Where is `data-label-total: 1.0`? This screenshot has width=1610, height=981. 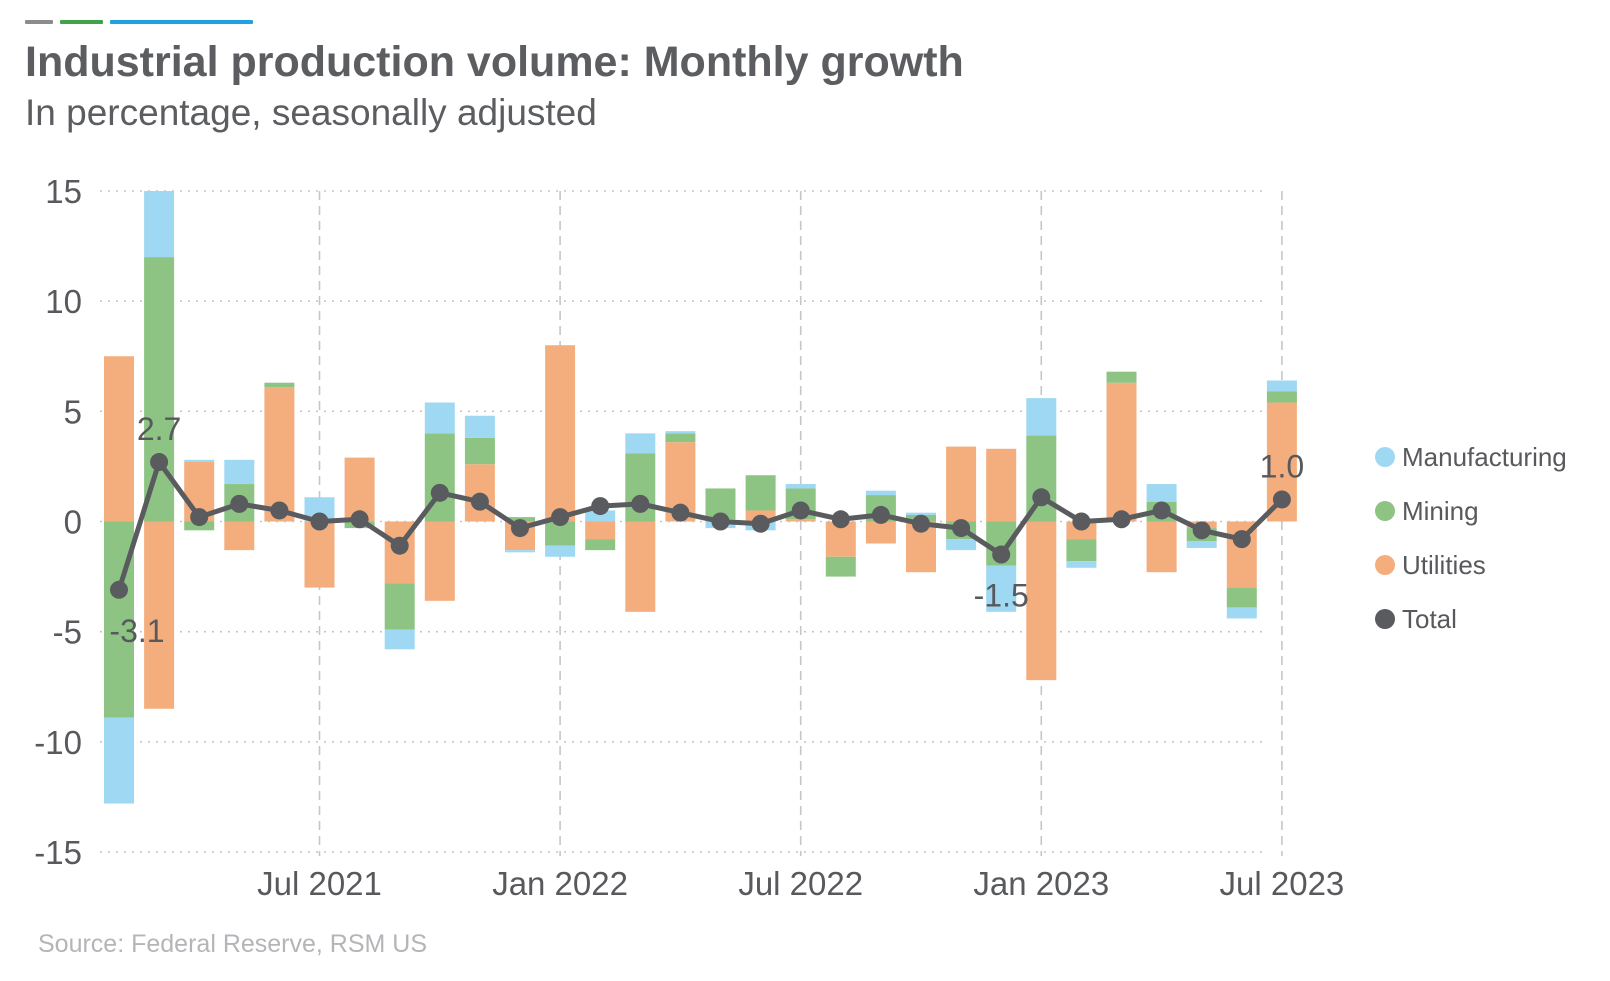 data-label-total: 1.0 is located at coordinates (1282, 466).